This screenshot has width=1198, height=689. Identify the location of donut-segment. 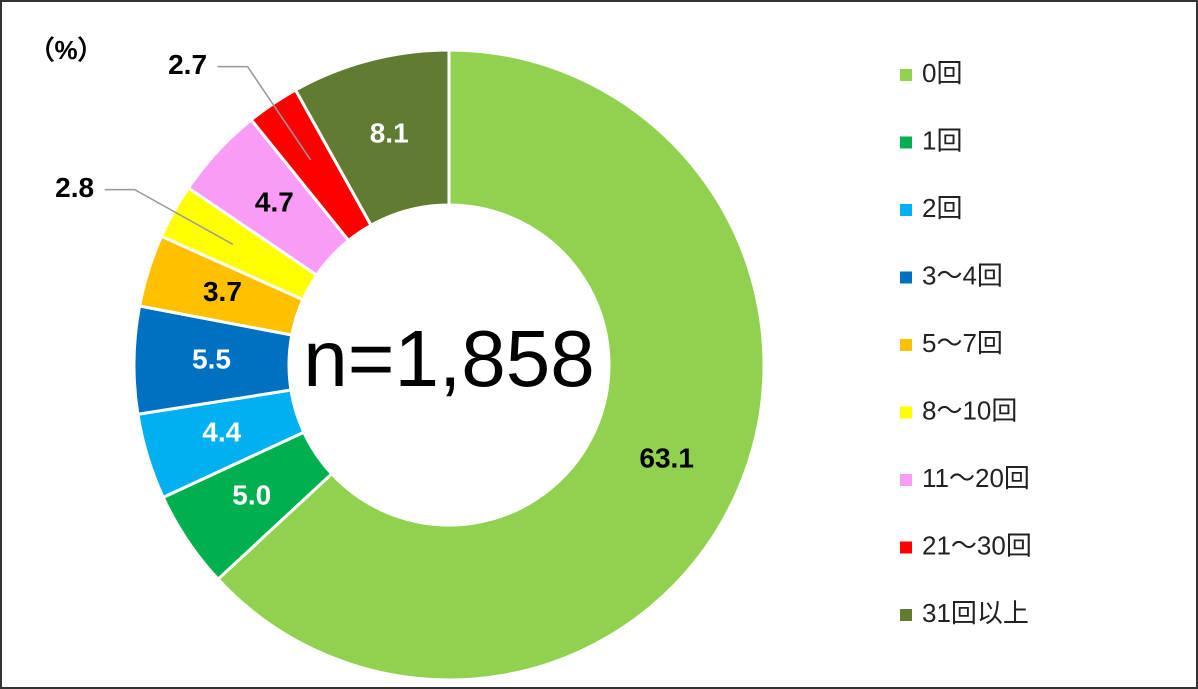
(372, 138).